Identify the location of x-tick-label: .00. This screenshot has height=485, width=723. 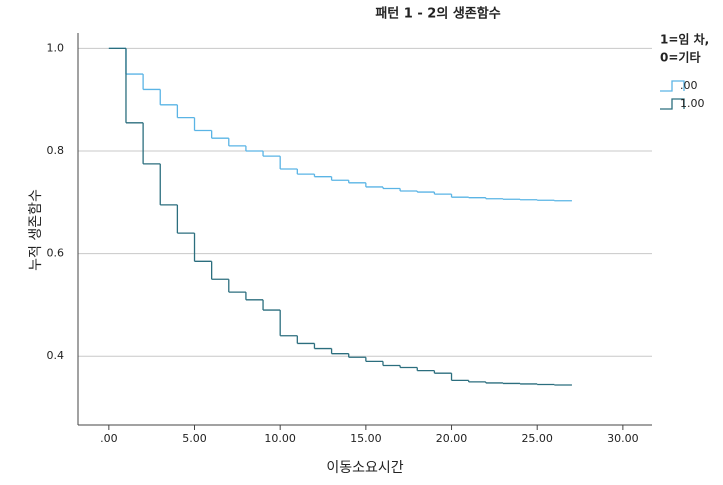
(109, 438).